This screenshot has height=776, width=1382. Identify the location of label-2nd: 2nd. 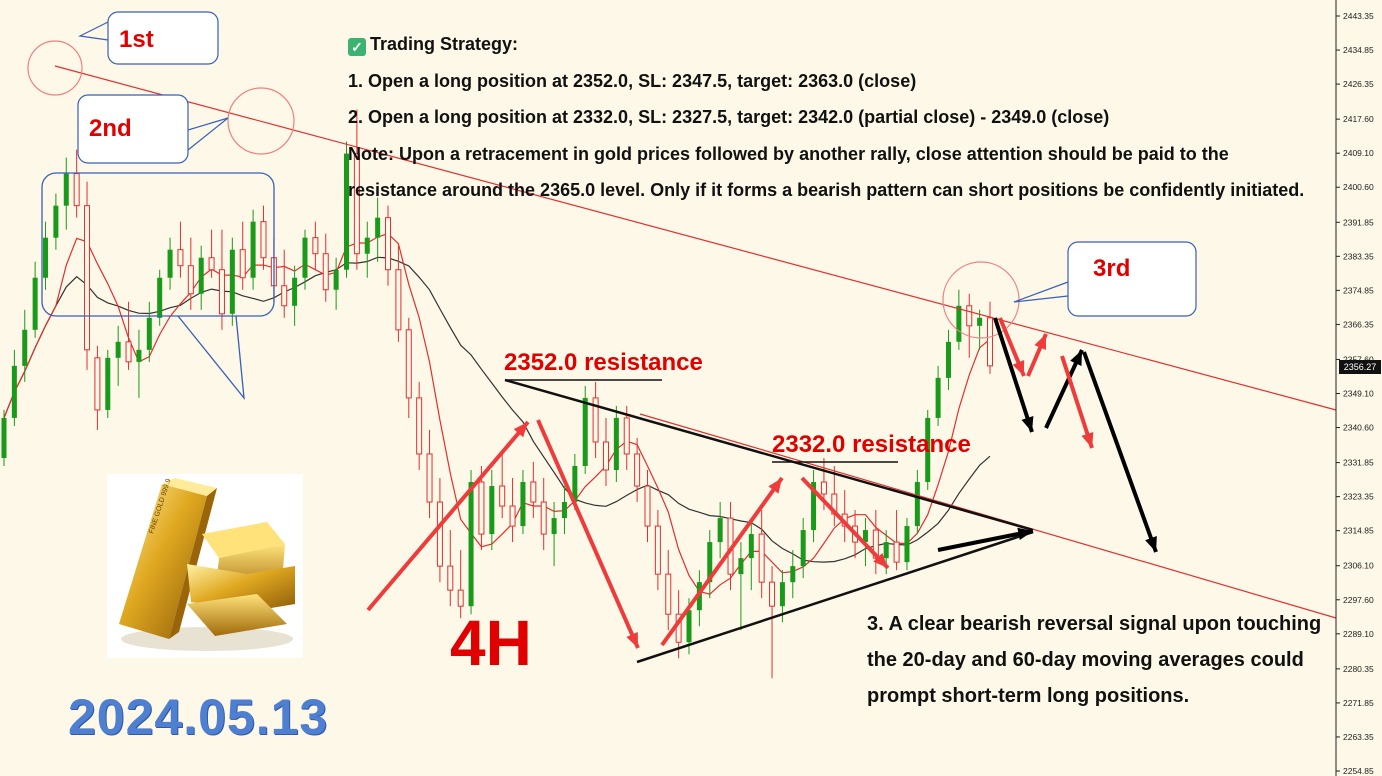
(110, 128).